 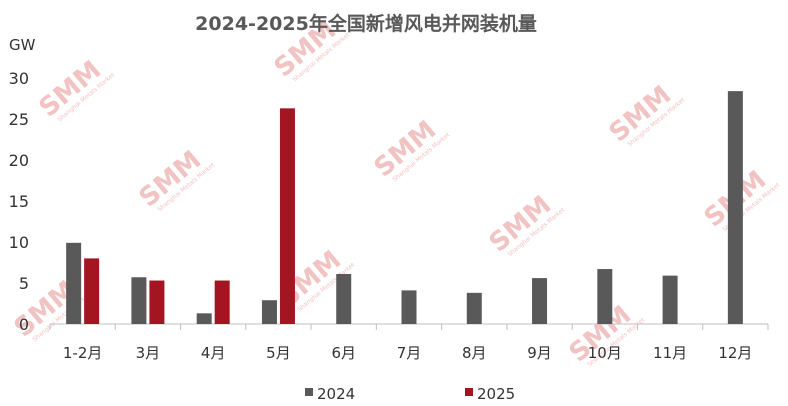 What do you see at coordinates (539, 353) in the screenshot?
I see `x-tick-label: 9月` at bounding box center [539, 353].